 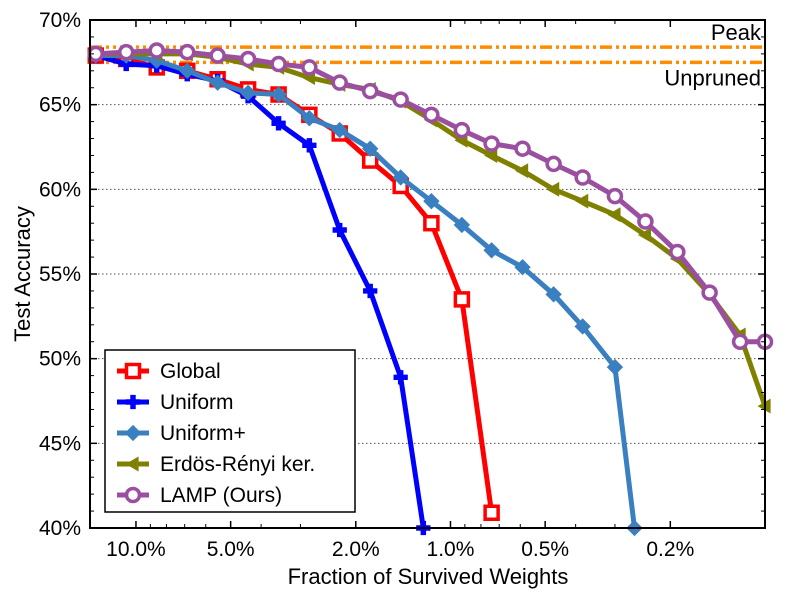 What do you see at coordinates (136, 549) in the screenshot?
I see `x-tick-label: 10.0%` at bounding box center [136, 549].